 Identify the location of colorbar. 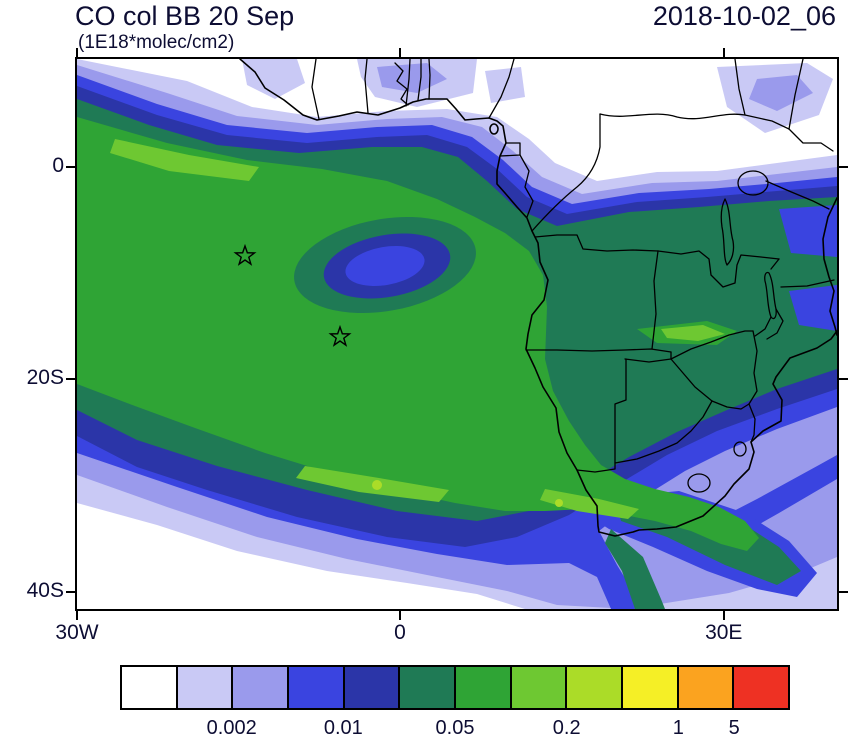
(455, 687).